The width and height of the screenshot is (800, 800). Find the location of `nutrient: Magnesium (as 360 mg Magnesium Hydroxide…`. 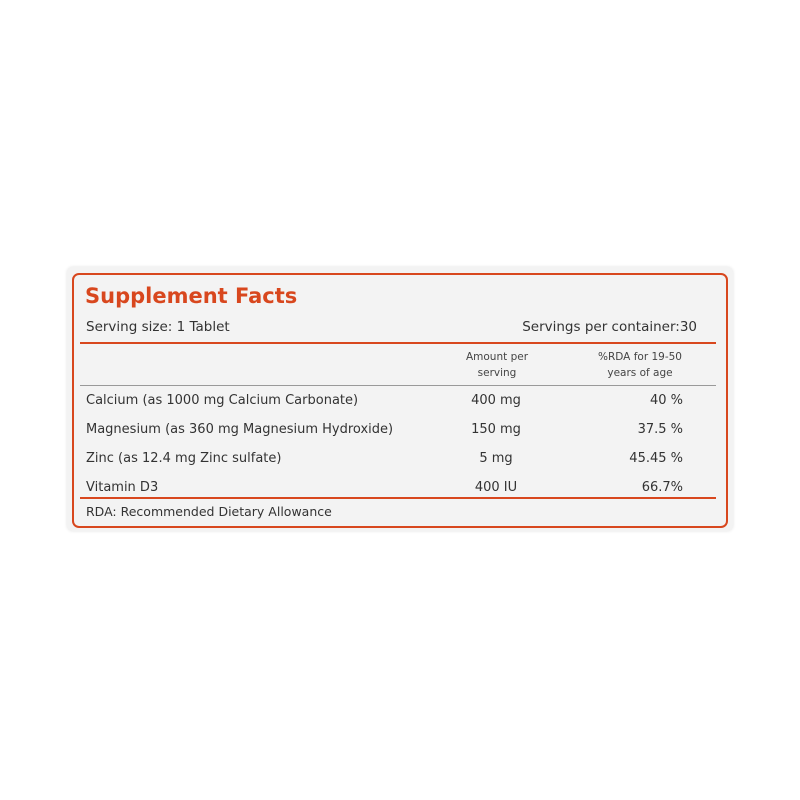

nutrient: Magnesium (as 360 mg Magnesium Hydroxide… is located at coordinates (240, 429).